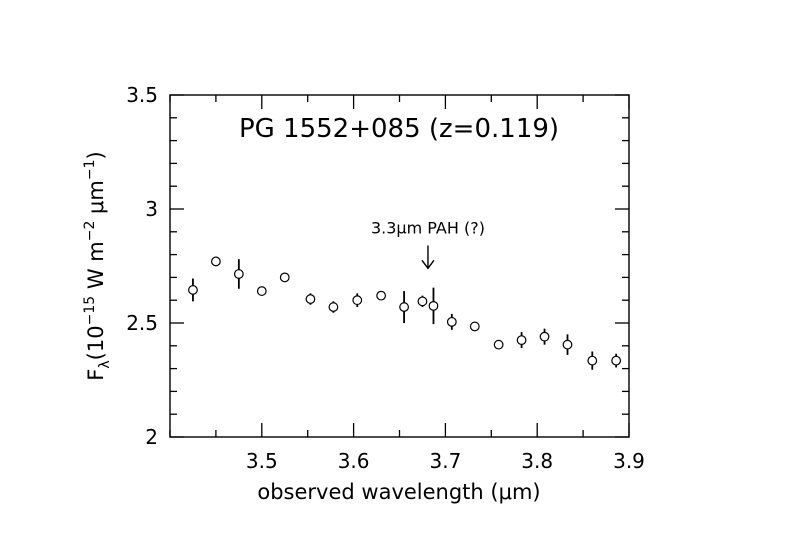 This screenshot has width=800, height=538. What do you see at coordinates (105, 364) in the screenshot?
I see `y-label-subscript: λ` at bounding box center [105, 364].